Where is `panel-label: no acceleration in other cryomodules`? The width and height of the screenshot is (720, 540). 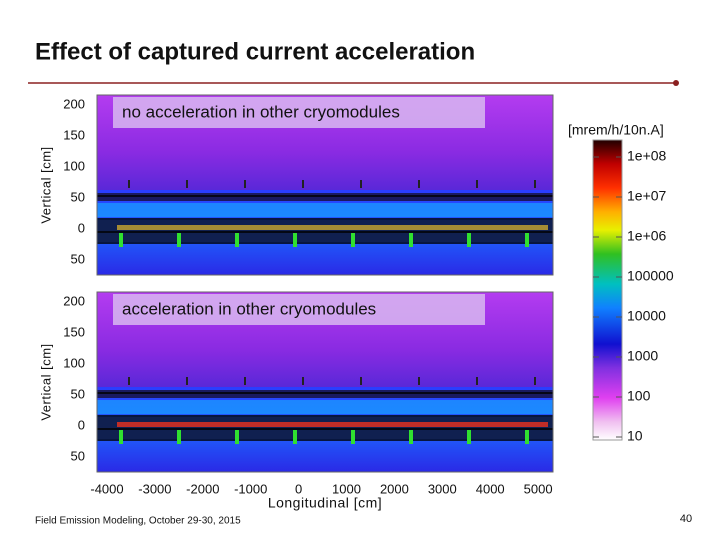 panel-label: no acceleration in other cryomodules is located at coordinates (261, 111).